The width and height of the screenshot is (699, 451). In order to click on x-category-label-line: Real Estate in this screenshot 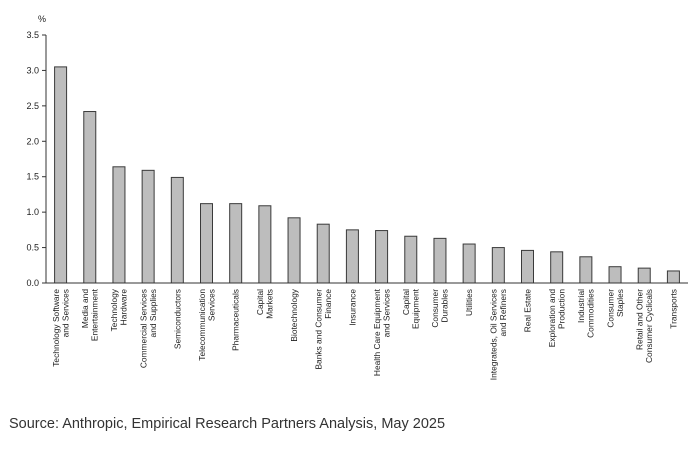, I will do `click(528, 311)`.